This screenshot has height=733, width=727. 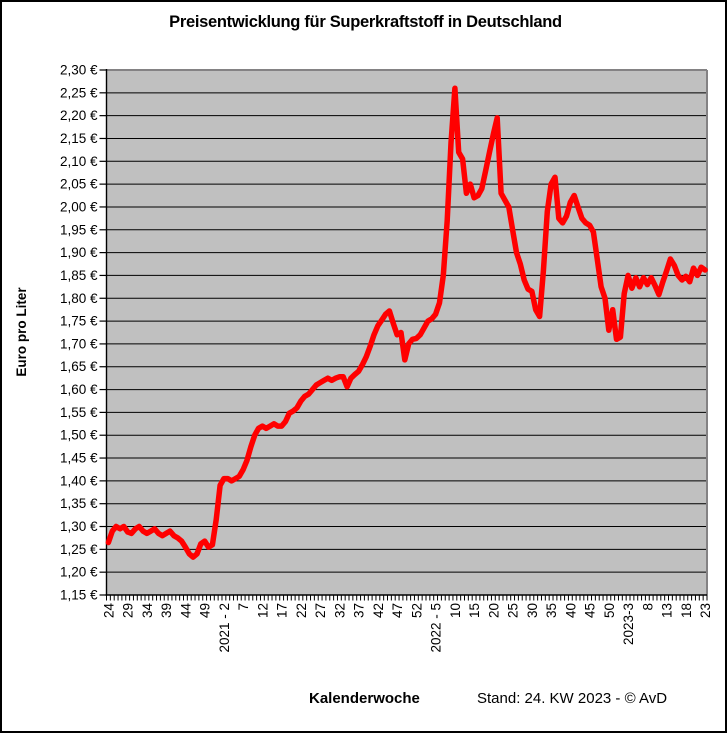 I want to click on x-tick-label: 12, so click(x=262, y=610).